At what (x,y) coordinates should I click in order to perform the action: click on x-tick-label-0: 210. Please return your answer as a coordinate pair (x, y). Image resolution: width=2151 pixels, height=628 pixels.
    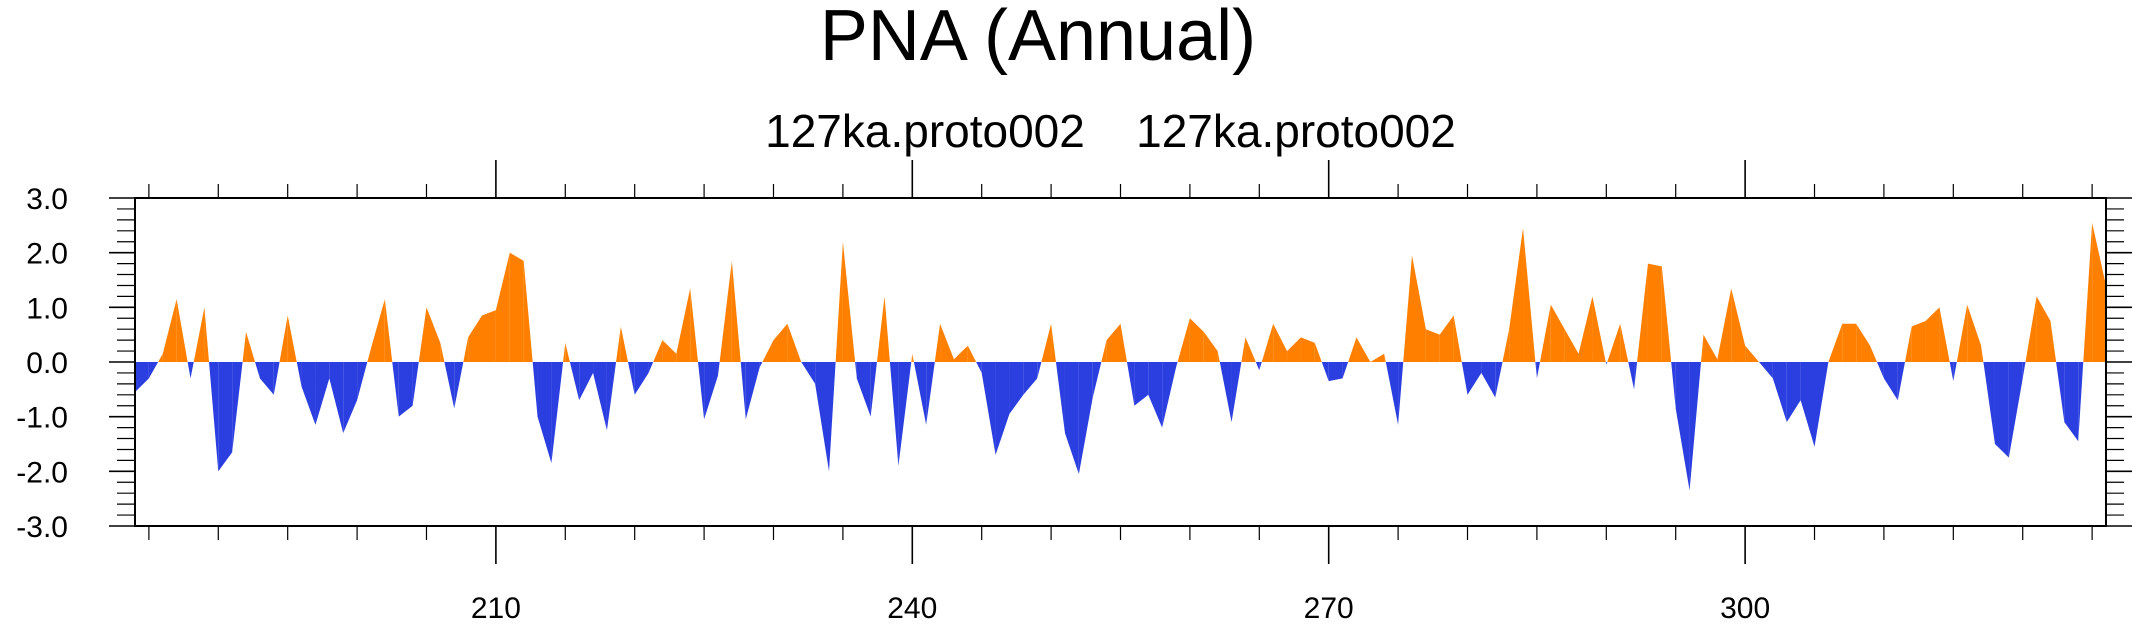
    Looking at the image, I should click on (496, 608).